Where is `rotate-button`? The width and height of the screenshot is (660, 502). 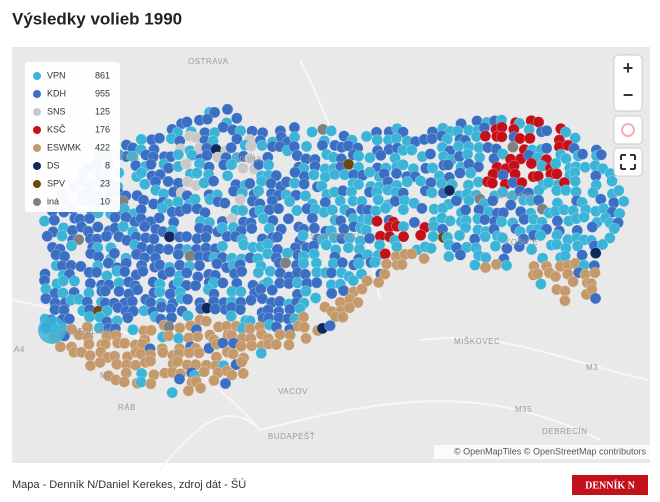 rotate-button is located at coordinates (628, 130).